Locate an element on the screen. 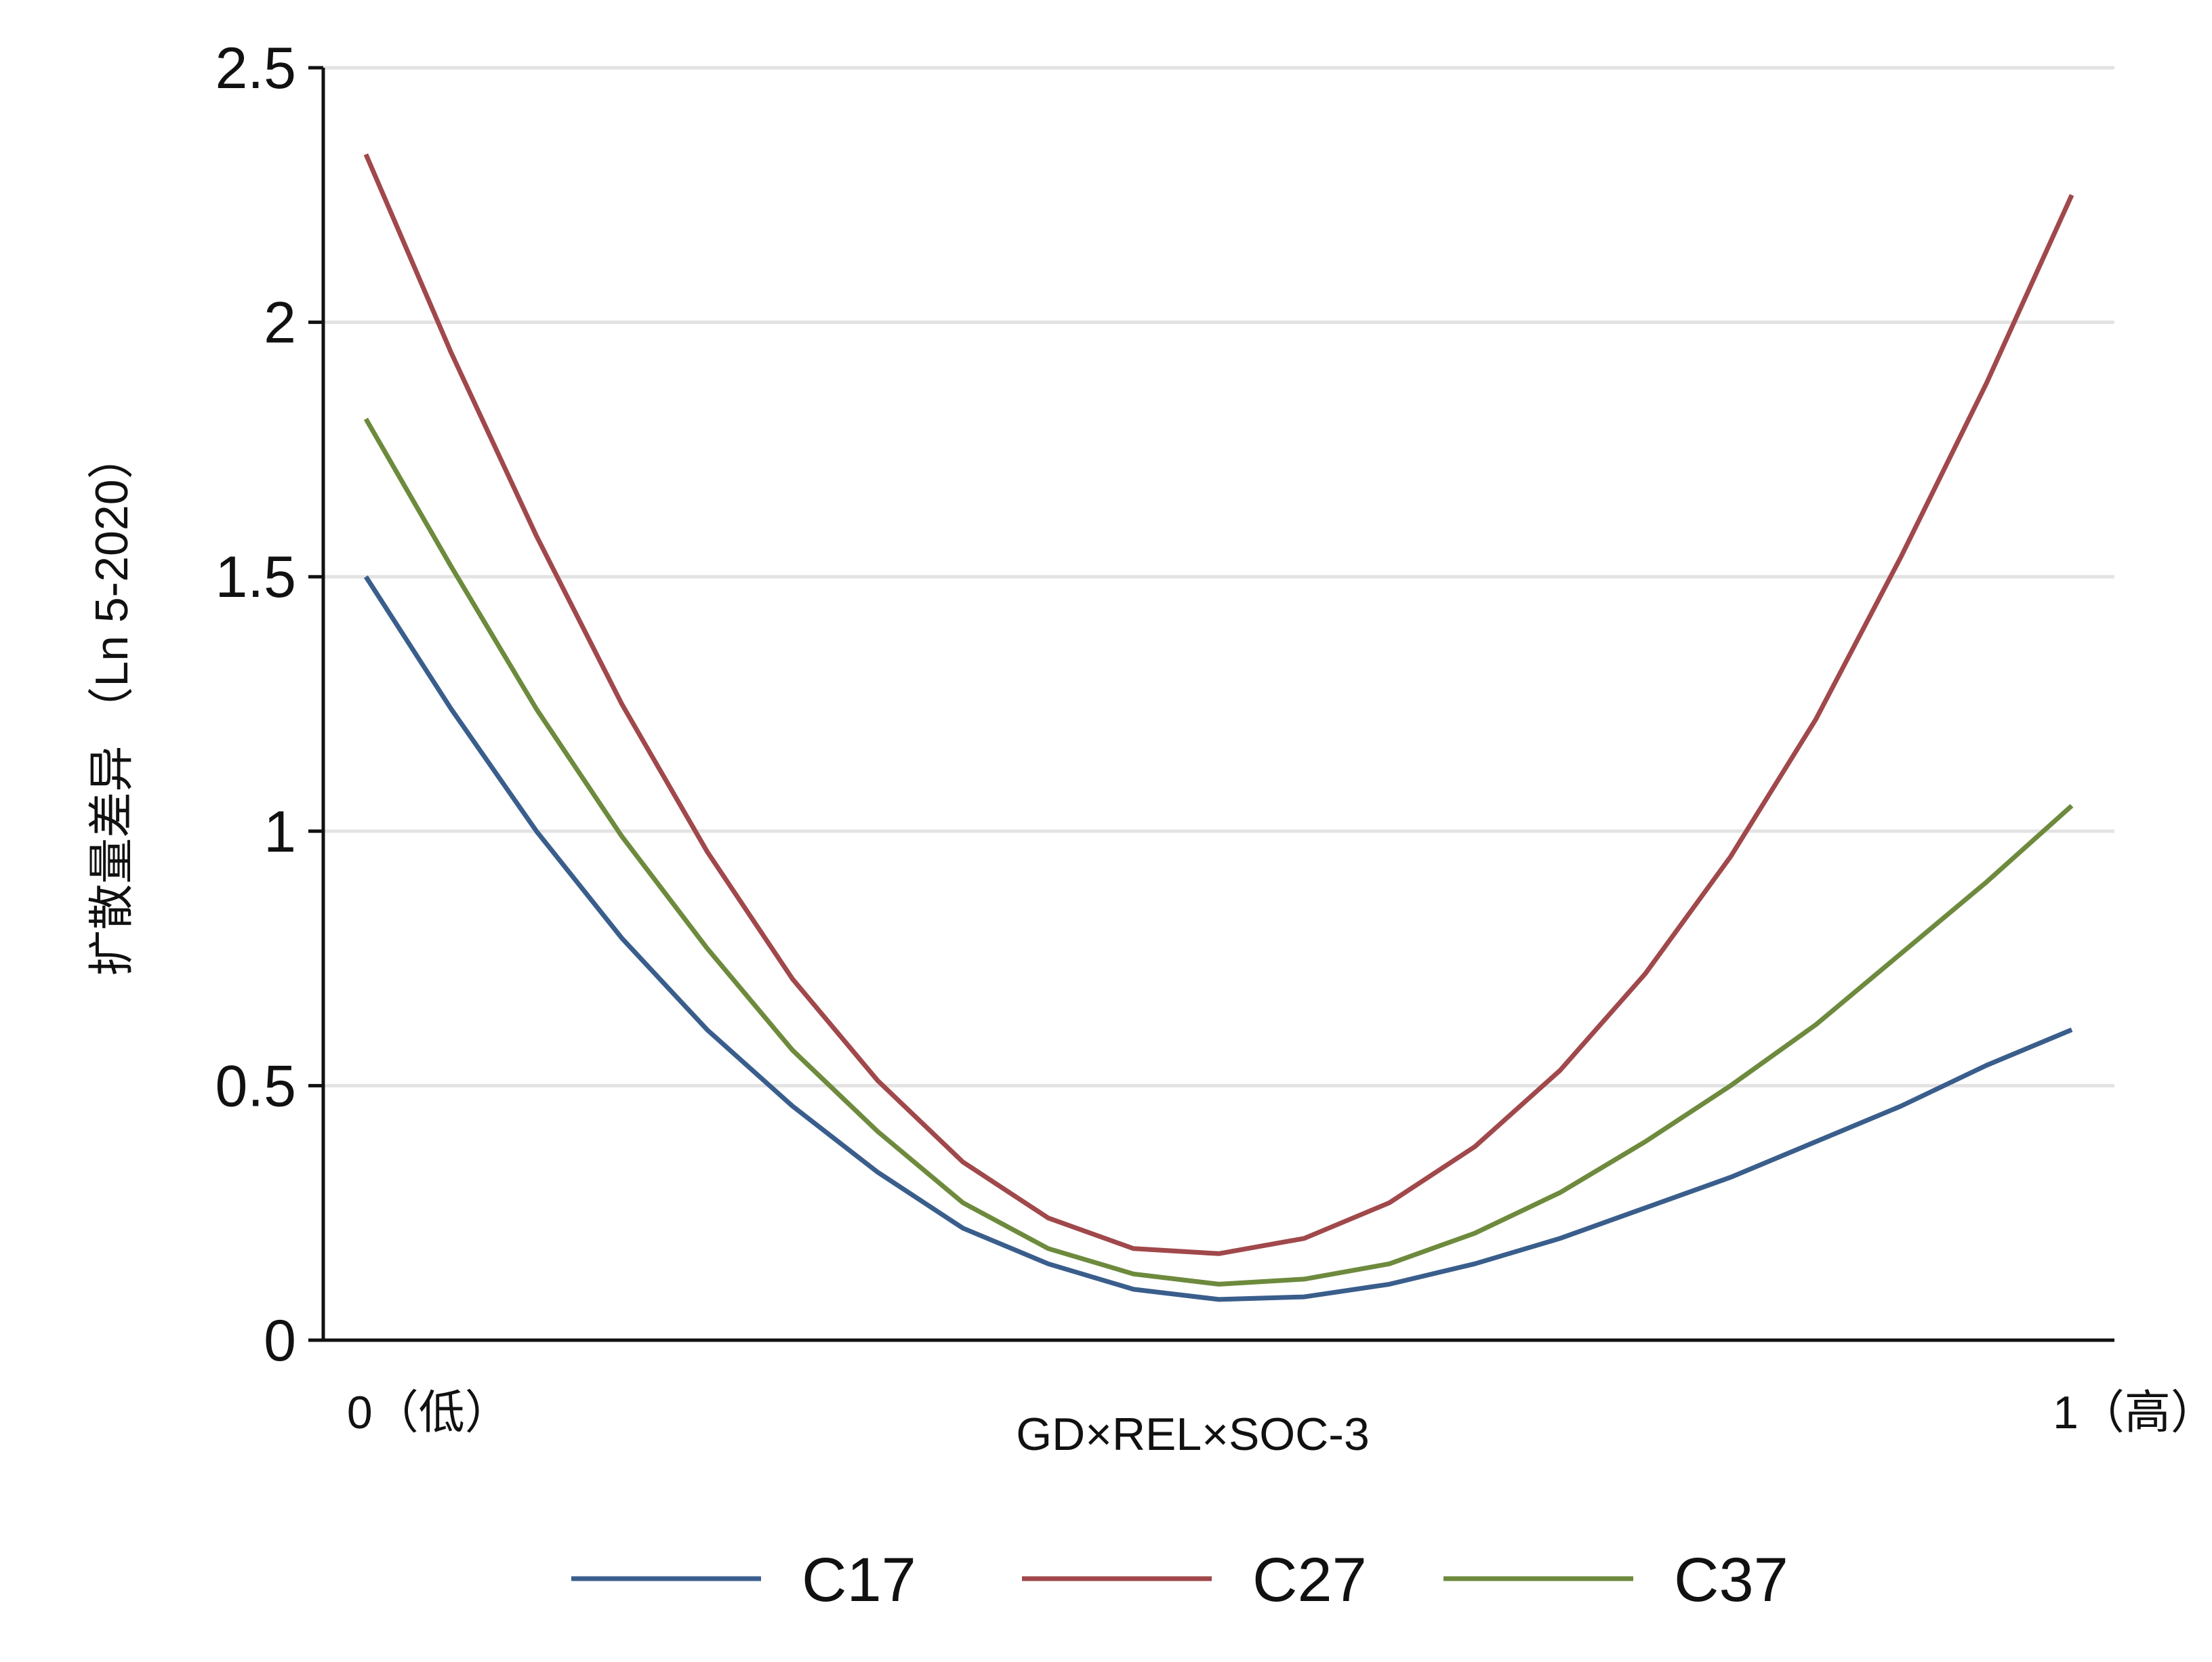 This screenshot has height=1662, width=2212. x-axis-title: GD×REL×SOC-3 is located at coordinates (1193, 1434).